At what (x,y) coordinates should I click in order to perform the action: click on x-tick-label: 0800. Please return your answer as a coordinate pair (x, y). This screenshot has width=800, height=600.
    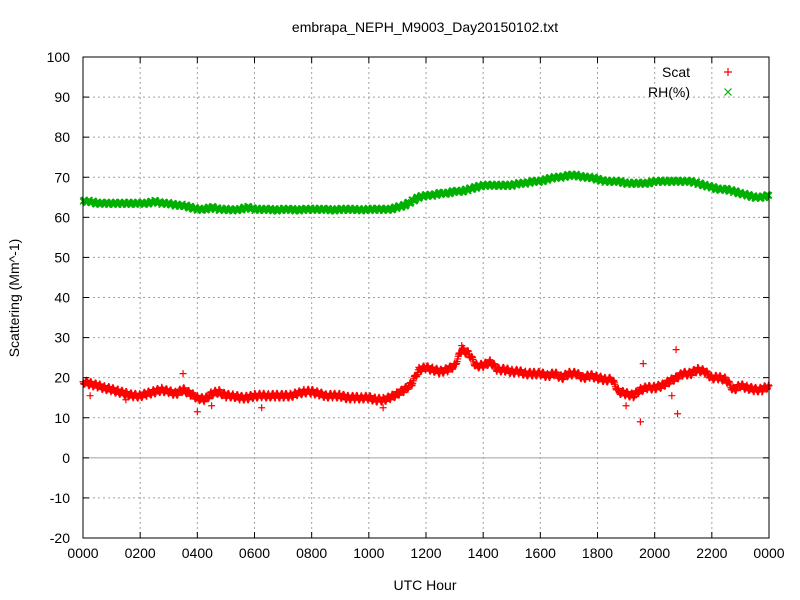
    Looking at the image, I should click on (311, 553).